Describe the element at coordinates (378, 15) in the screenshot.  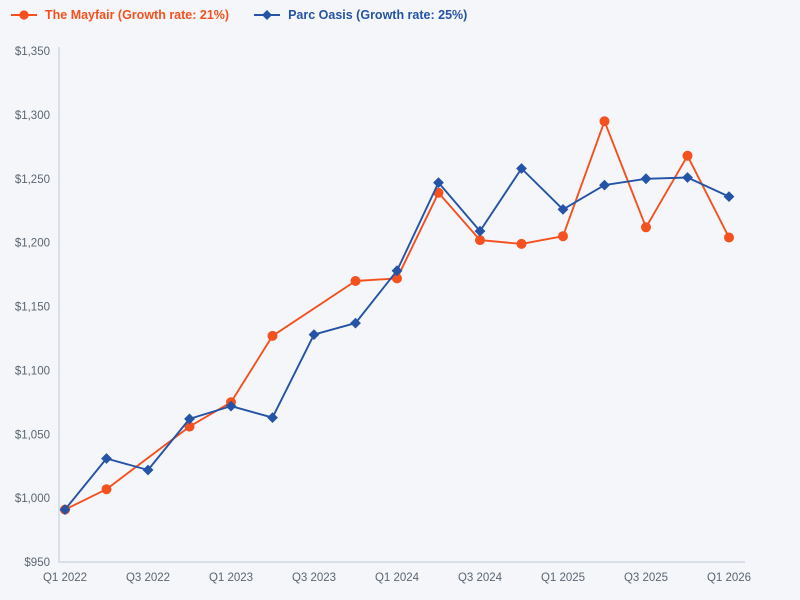
I see `legend-label-parc-oasis: Parc Oasis (Growth rate: 25%)` at that location.